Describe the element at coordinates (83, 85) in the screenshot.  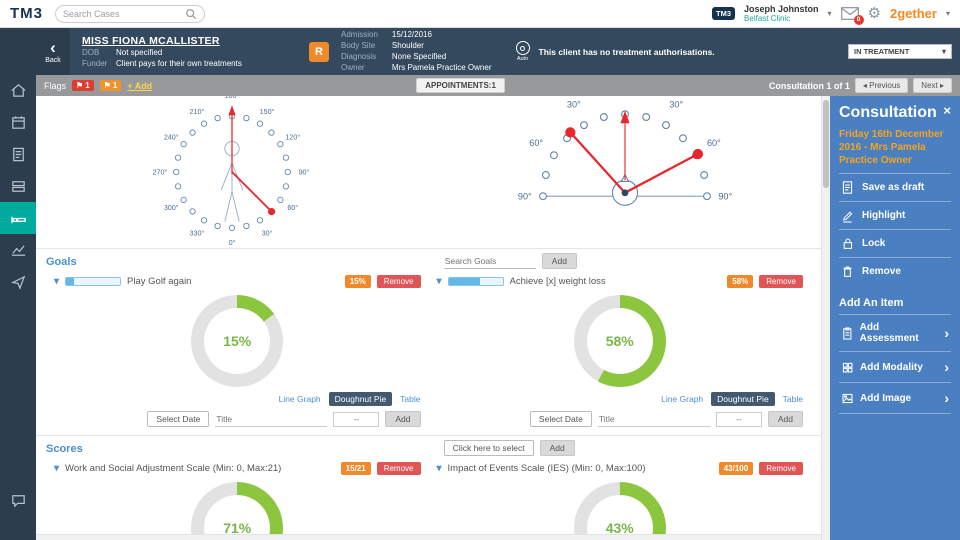
I see `red-flag-badge: ⚑ 1` at that location.